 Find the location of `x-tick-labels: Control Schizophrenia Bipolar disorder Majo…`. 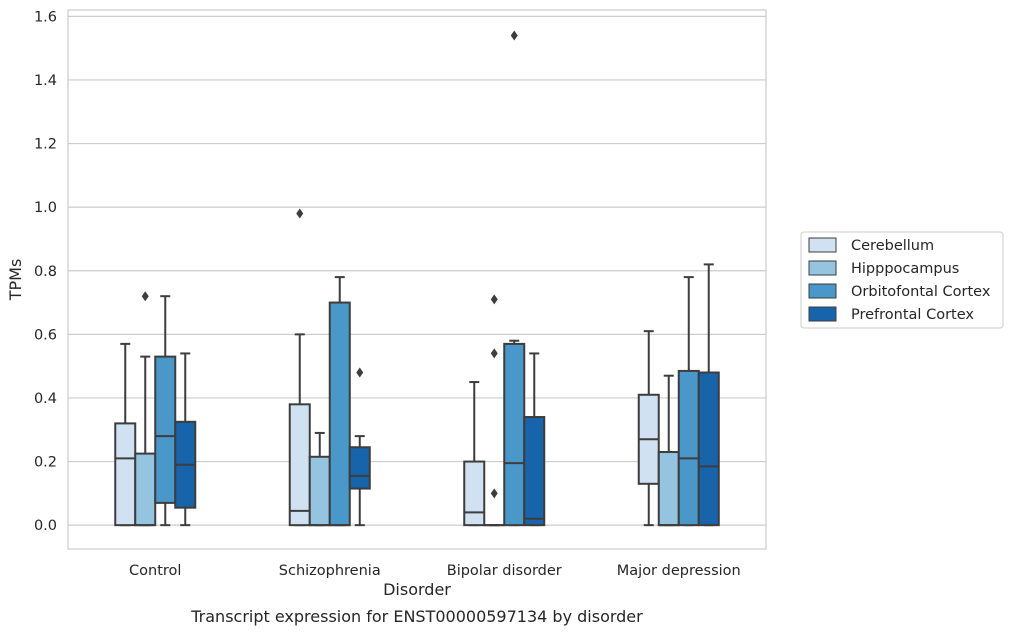

x-tick-labels: Control Schizophrenia Bipolar disorder Majo… is located at coordinates (435, 571).